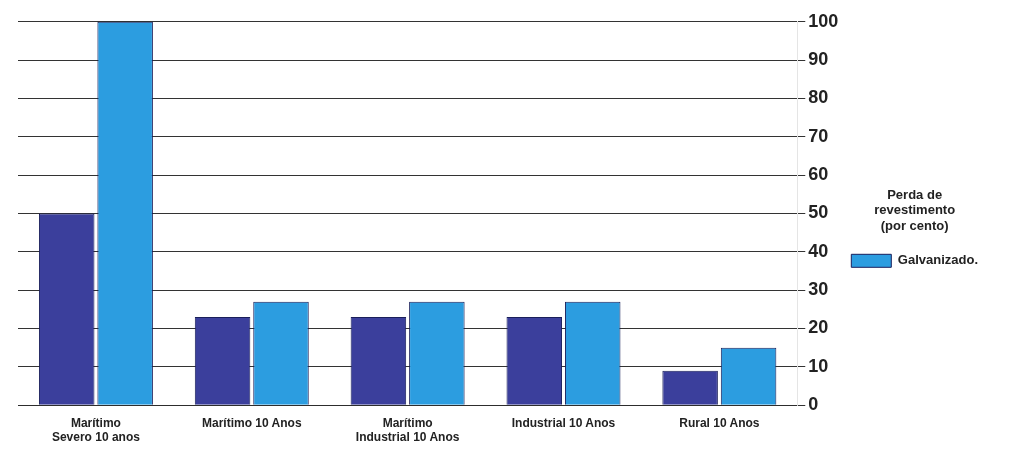 This screenshot has width=1010, height=457. I want to click on x-tick-label: Marítimo Industrial 10 Anos, so click(407, 430).